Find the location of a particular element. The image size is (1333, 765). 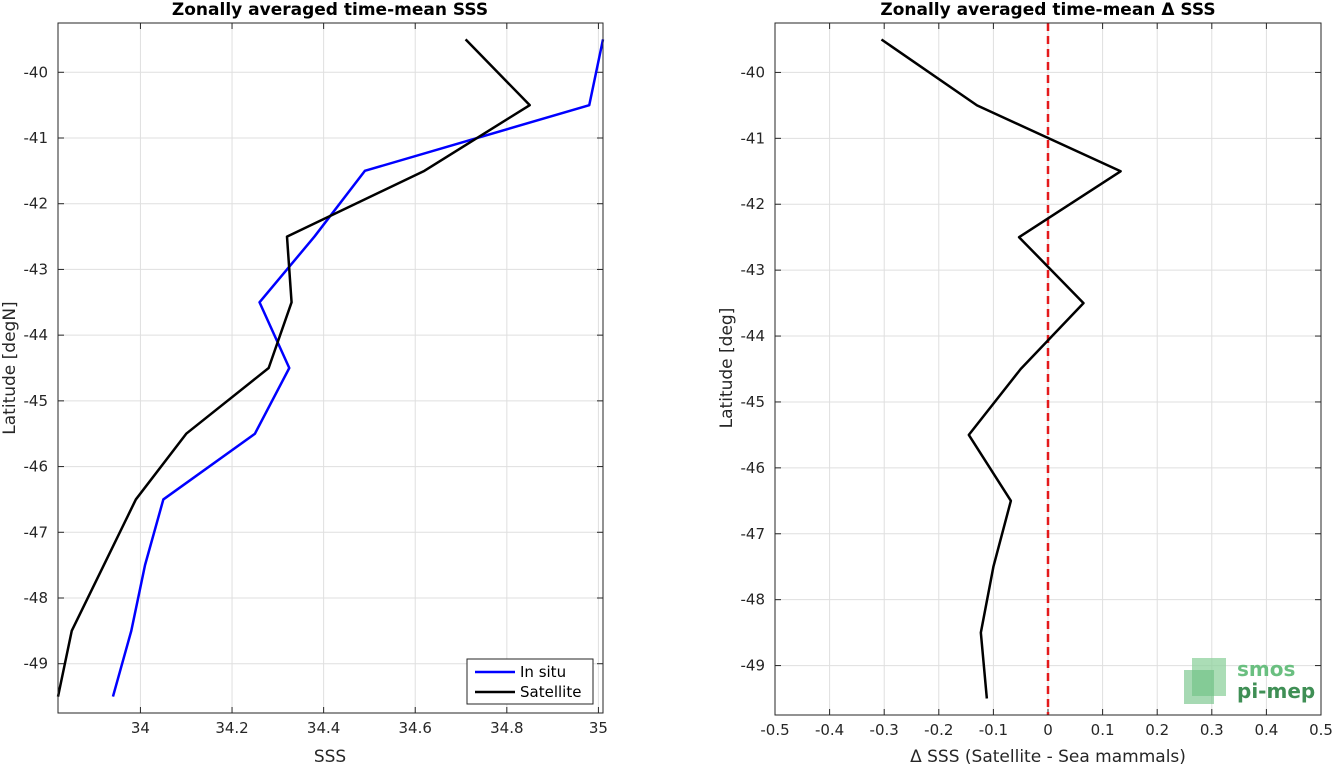

left-y-tick-label: -42 is located at coordinates (36, 204).